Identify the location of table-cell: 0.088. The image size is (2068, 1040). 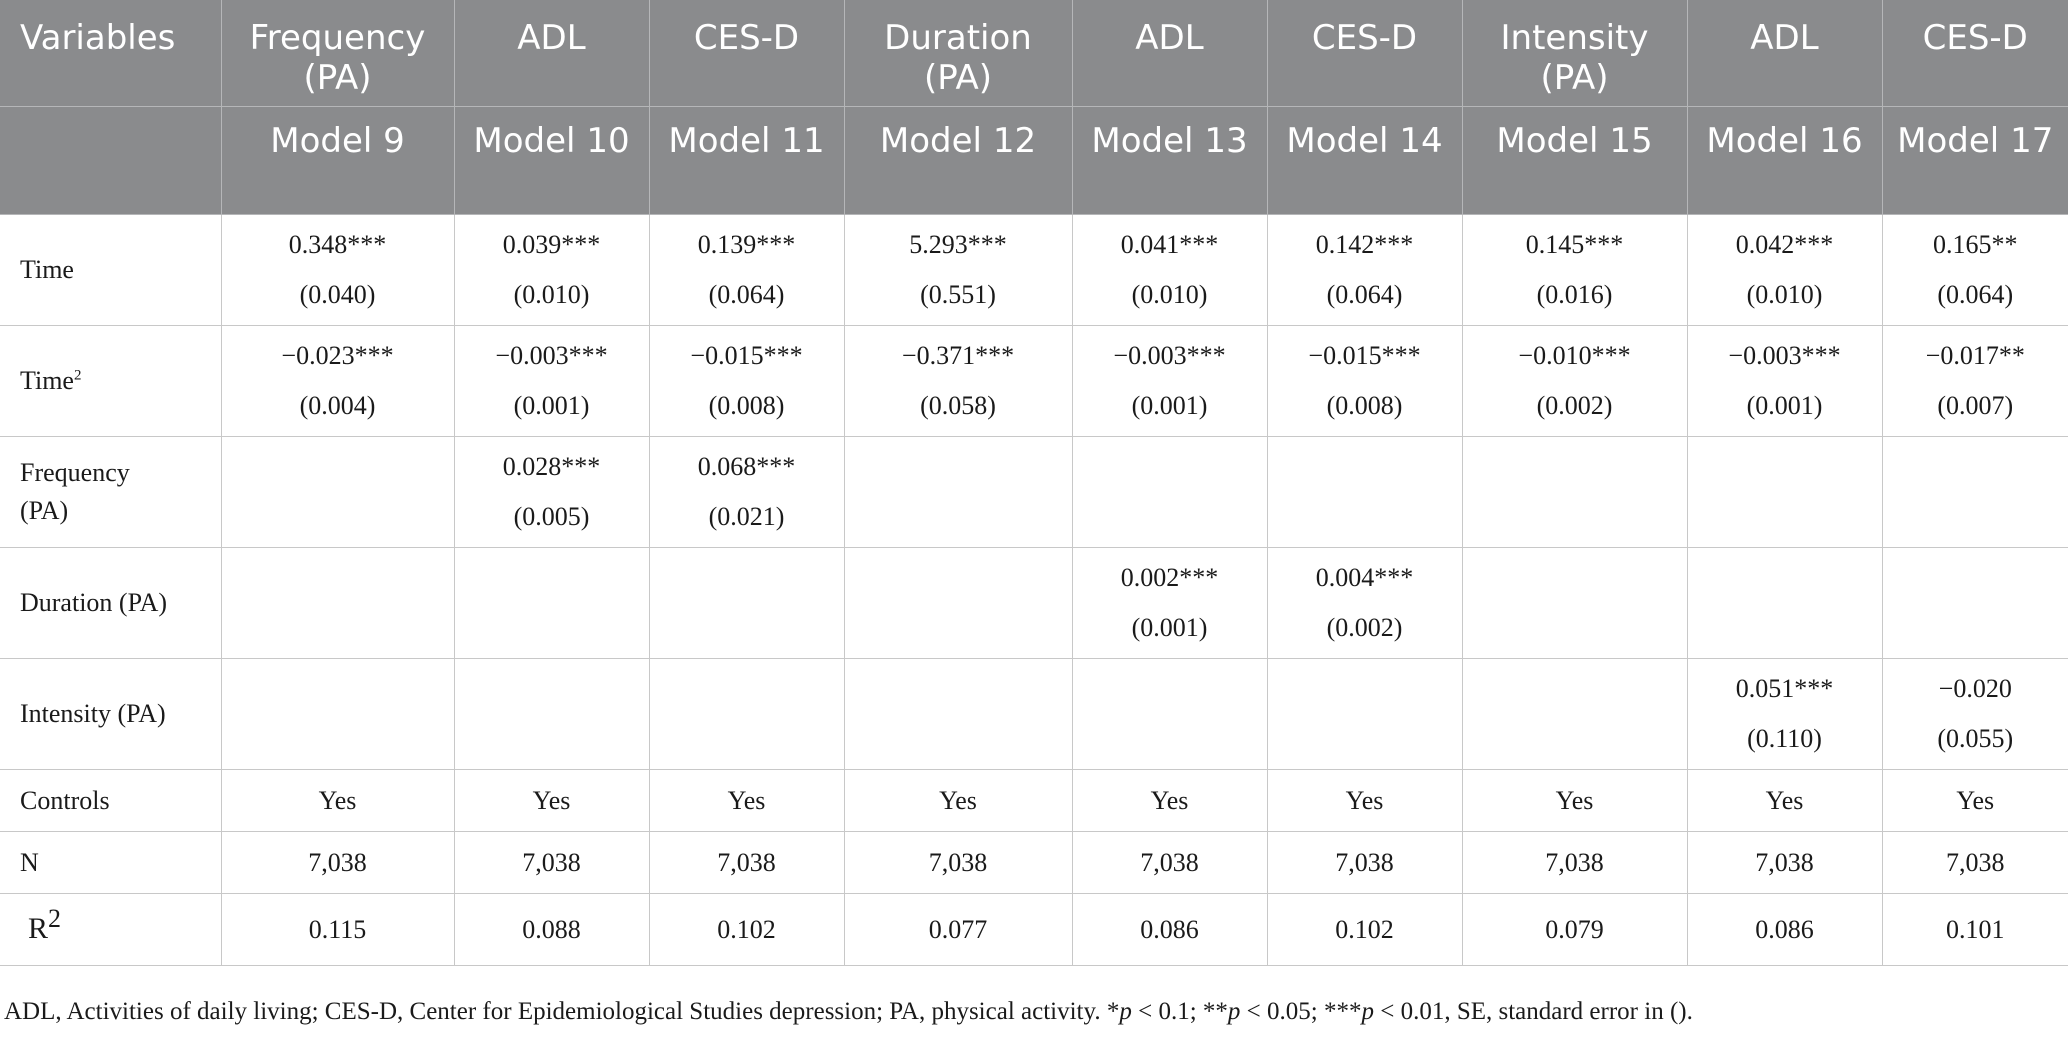
(551, 929).